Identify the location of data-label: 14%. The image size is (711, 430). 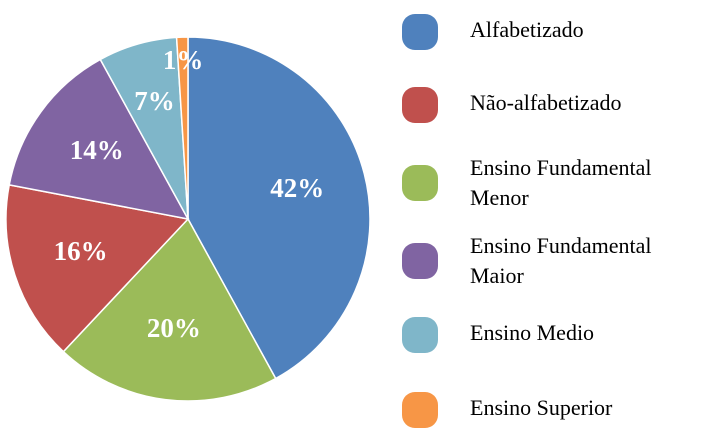
(97, 150).